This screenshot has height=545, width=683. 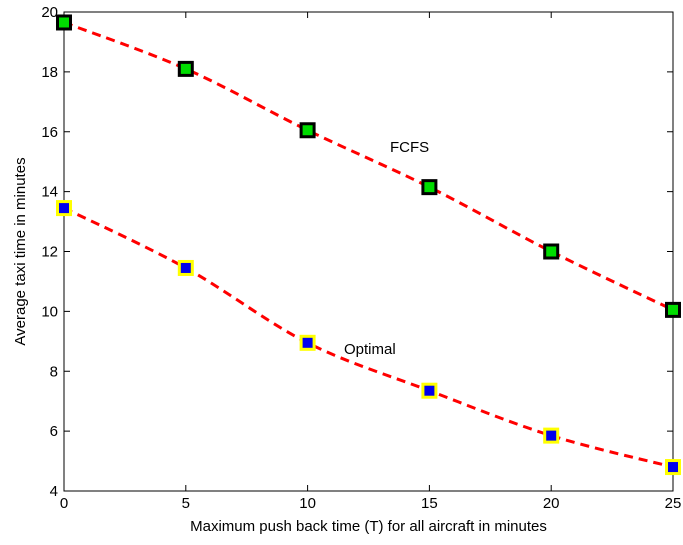 I want to click on x-tick-label: 0, so click(x=64, y=503).